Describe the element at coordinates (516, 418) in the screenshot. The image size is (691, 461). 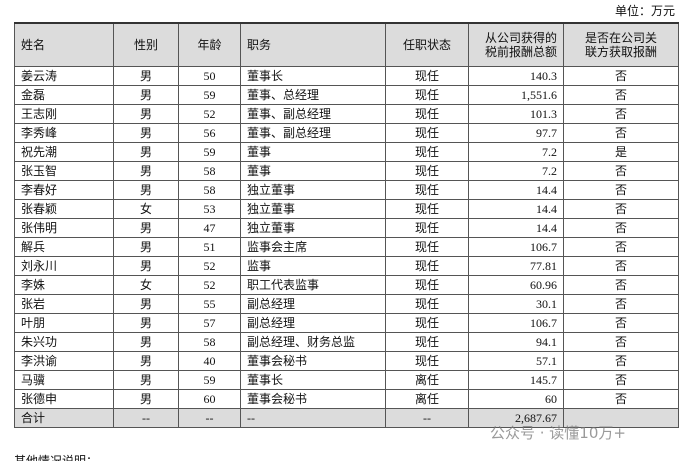
I see `total-cell: 2,687.67` at that location.